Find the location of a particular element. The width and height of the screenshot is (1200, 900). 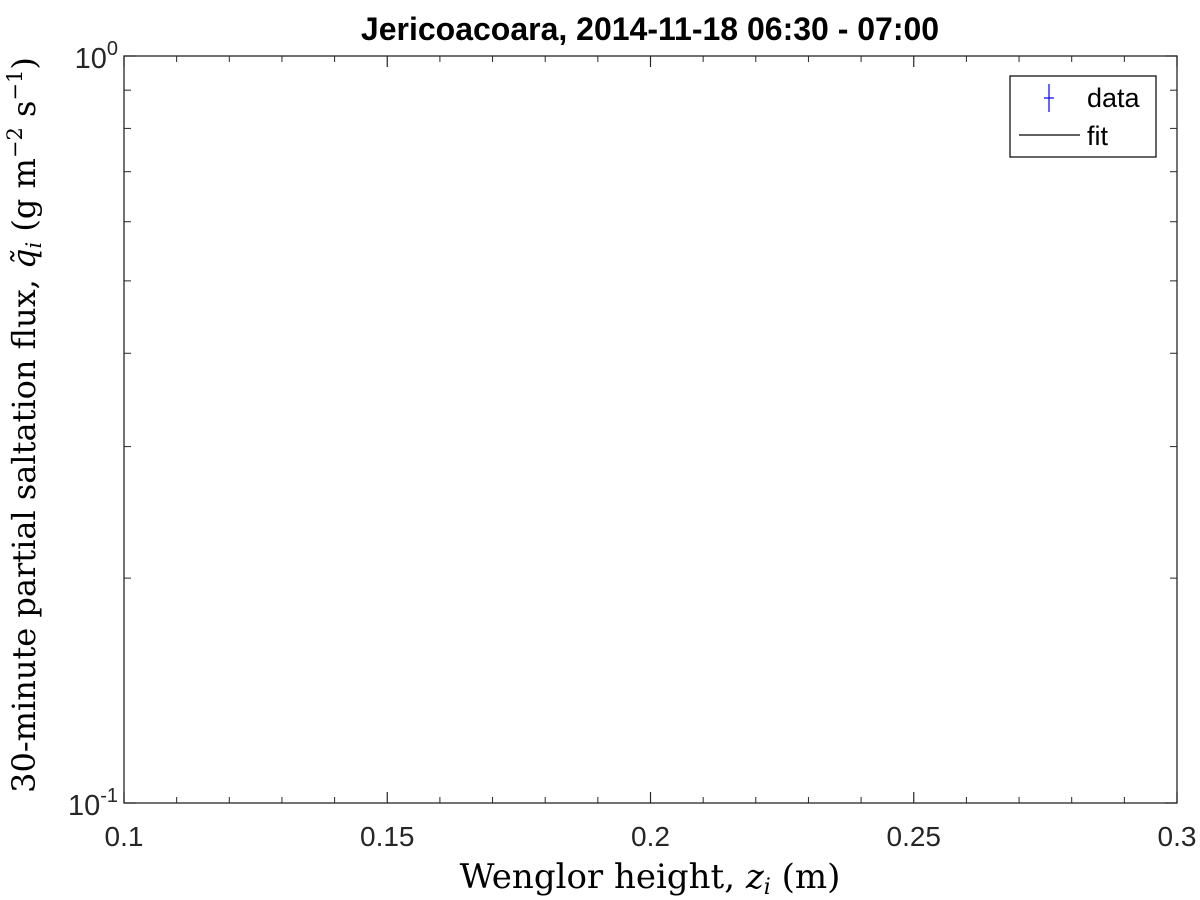

y-axis-label-var: q̃ is located at coordinates (24, 259).